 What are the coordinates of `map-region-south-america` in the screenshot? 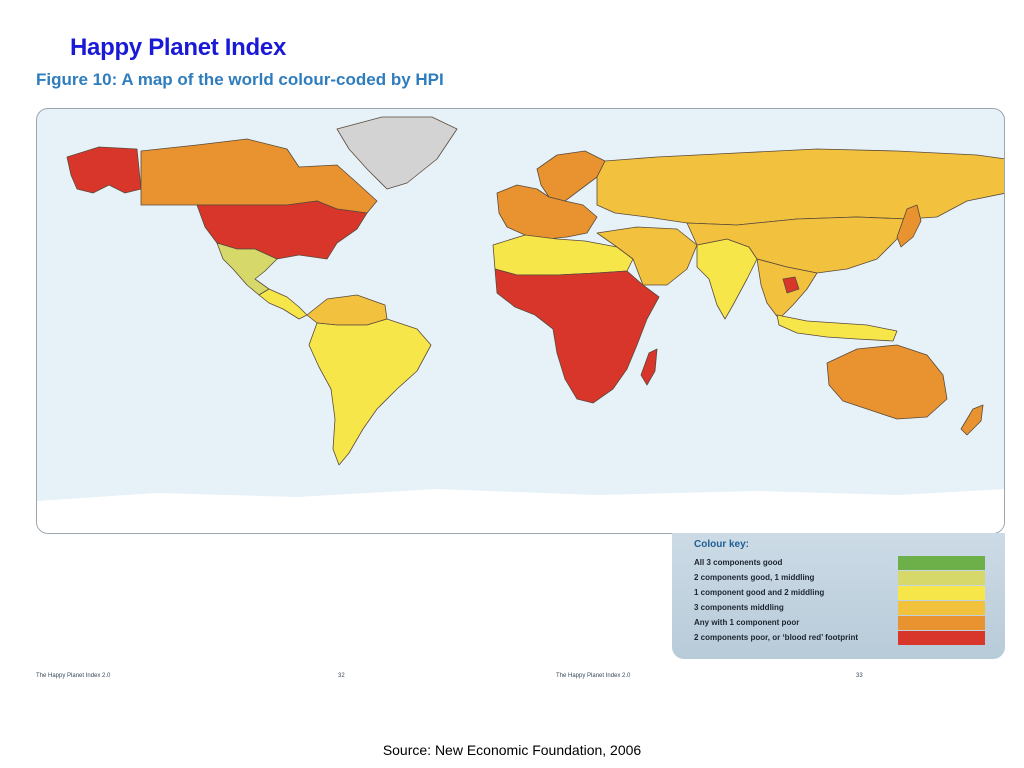 It's located at (370, 392).